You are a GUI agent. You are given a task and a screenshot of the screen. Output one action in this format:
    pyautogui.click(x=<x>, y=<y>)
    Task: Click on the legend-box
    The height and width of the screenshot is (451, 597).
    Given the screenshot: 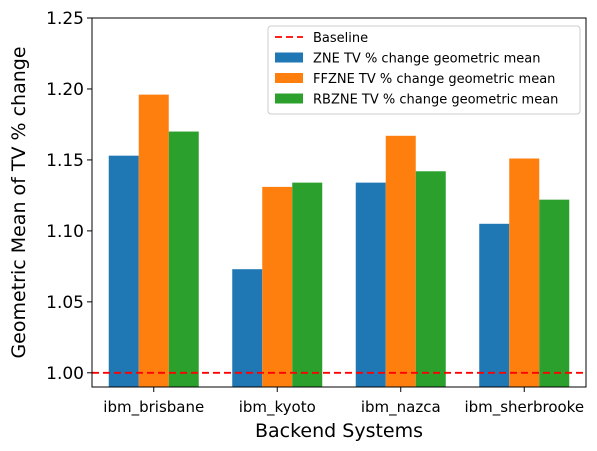 What is the action you would take?
    pyautogui.click(x=424, y=70)
    